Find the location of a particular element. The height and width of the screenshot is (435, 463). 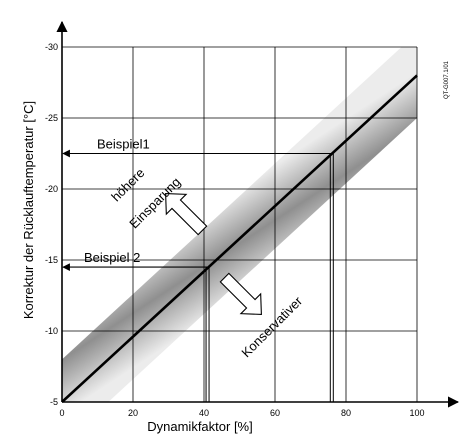

y-tick-label-2: -15 is located at coordinates (51, 260).